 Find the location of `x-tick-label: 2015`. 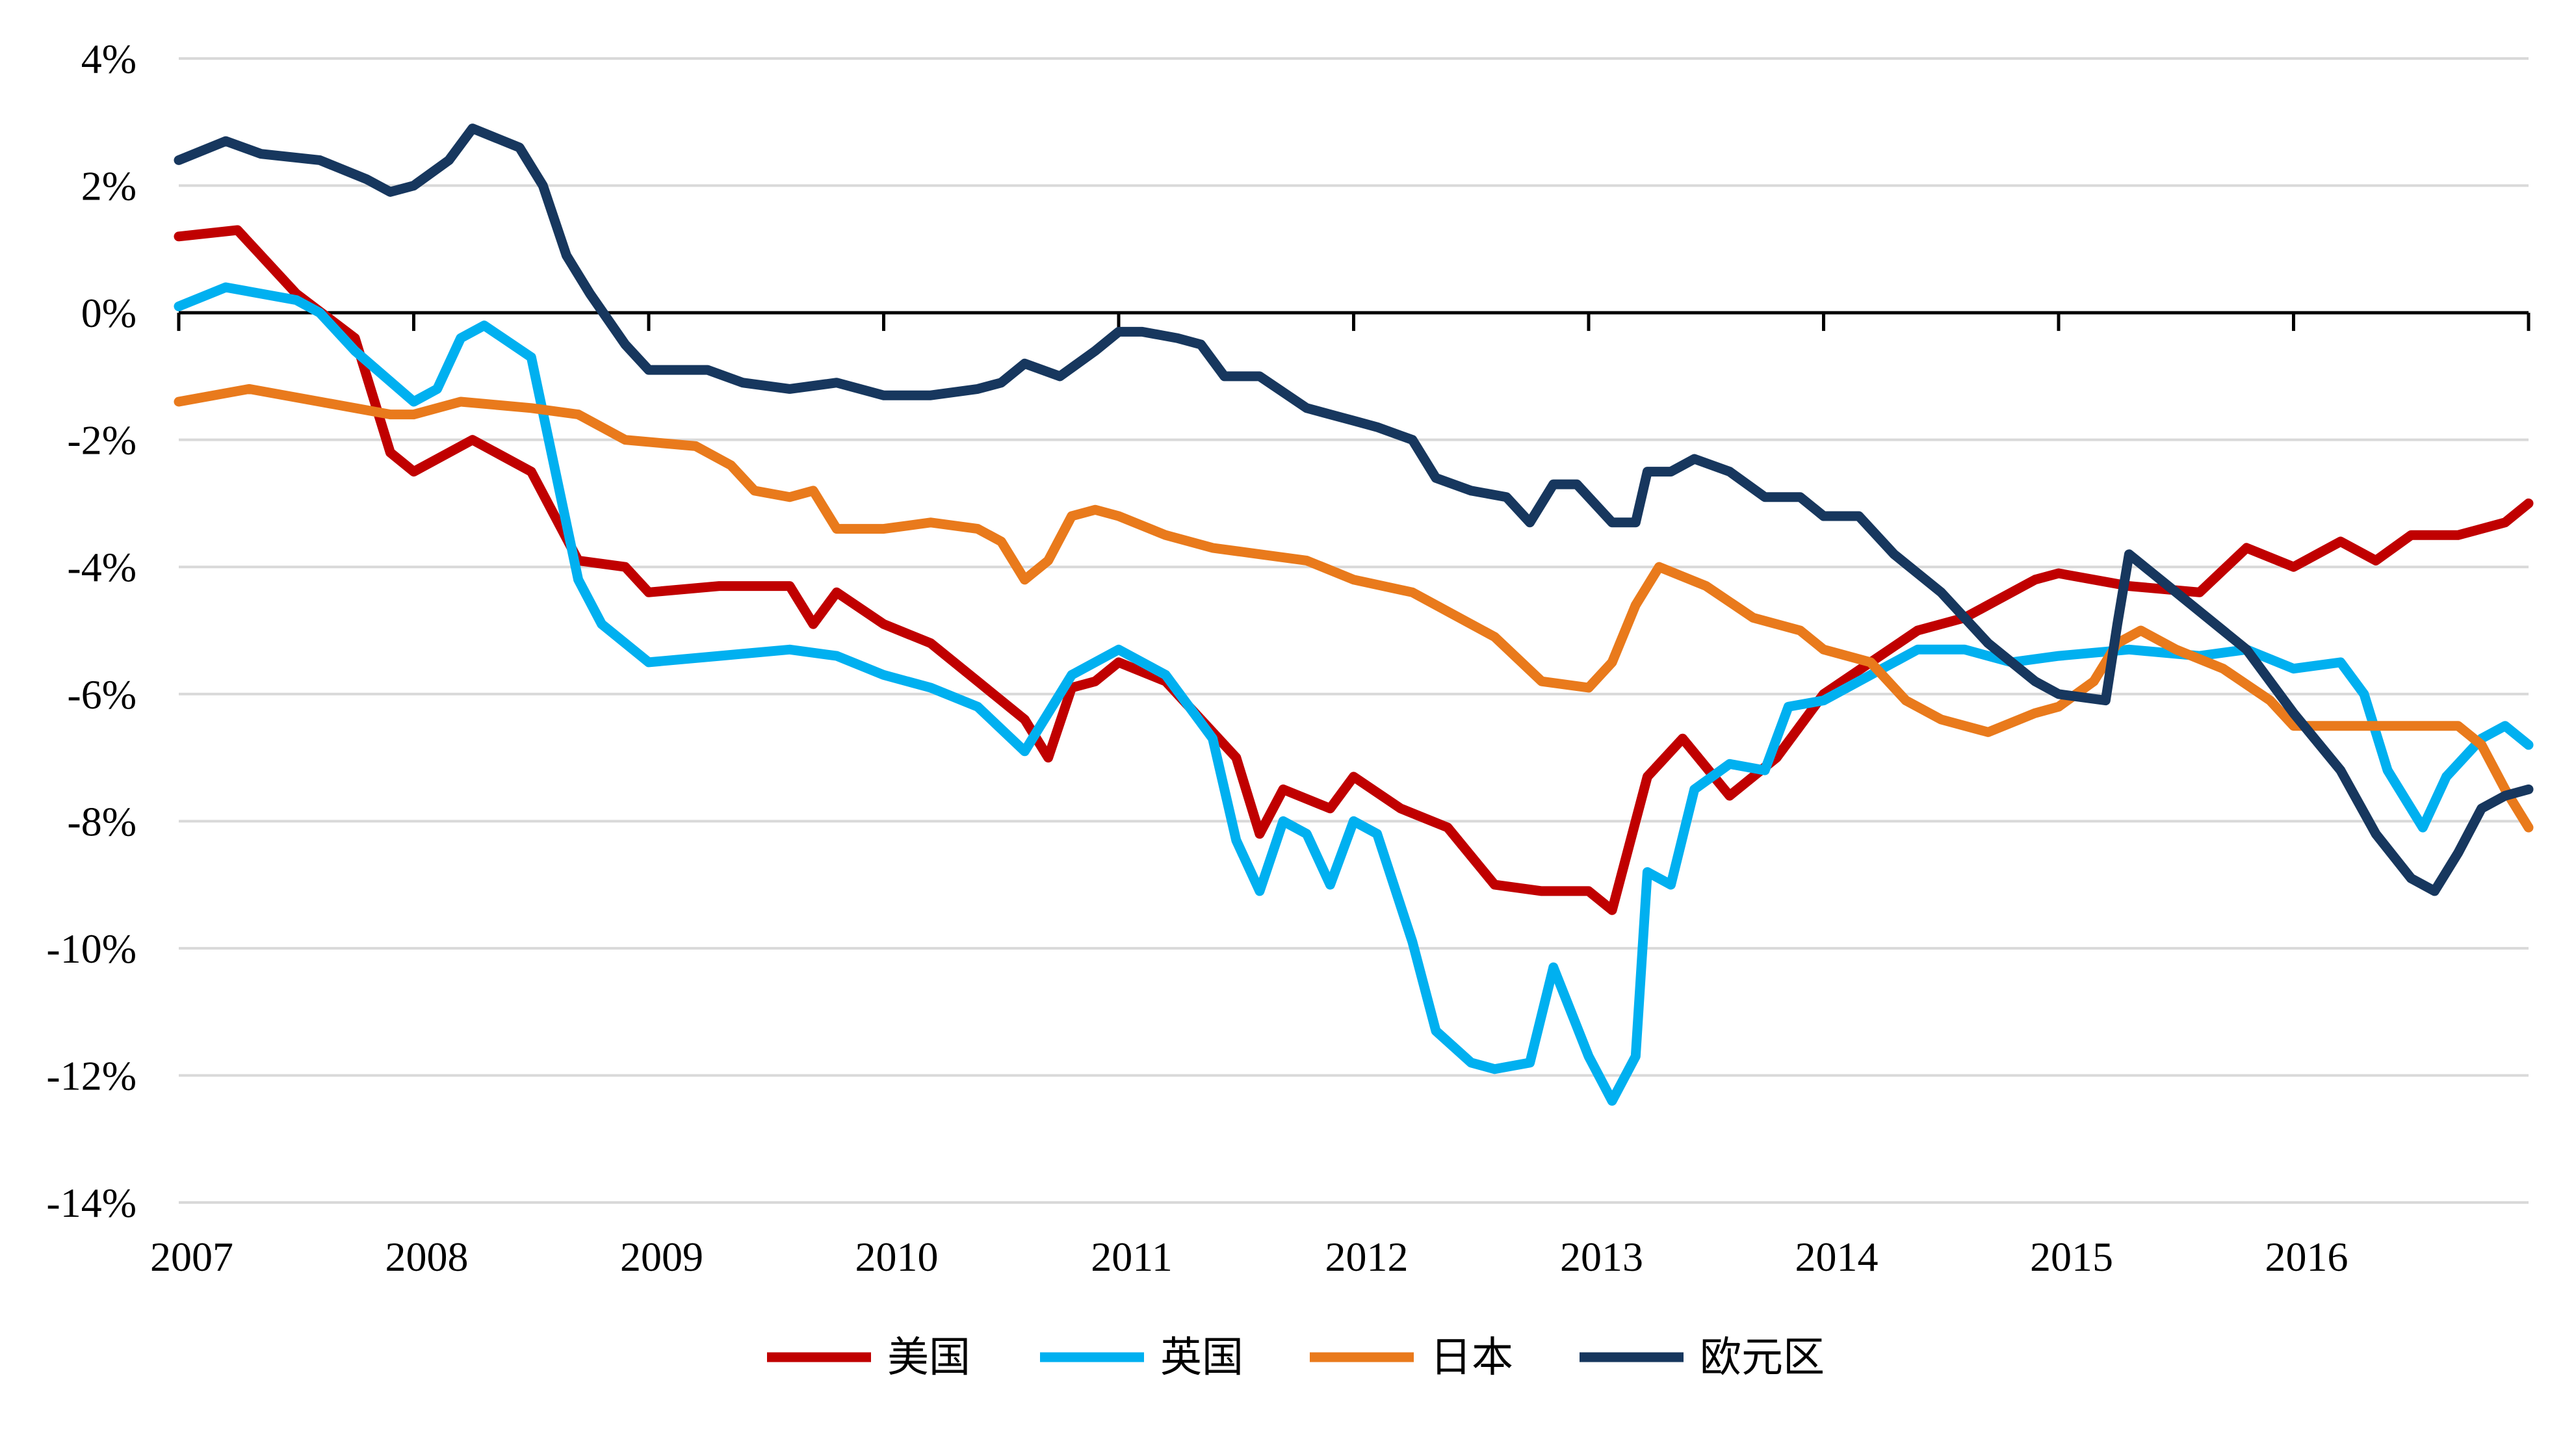

x-tick-label: 2015 is located at coordinates (2071, 1257).